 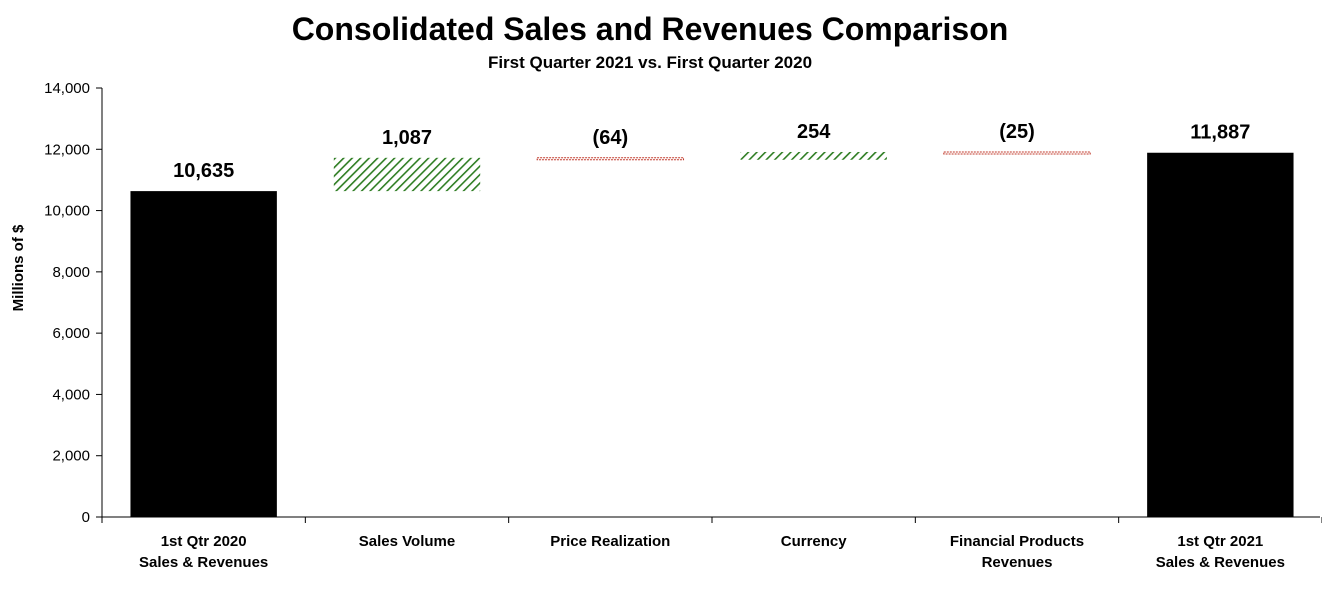 I want to click on x-tick-label: Financial Products Revenues, so click(x=1017, y=552).